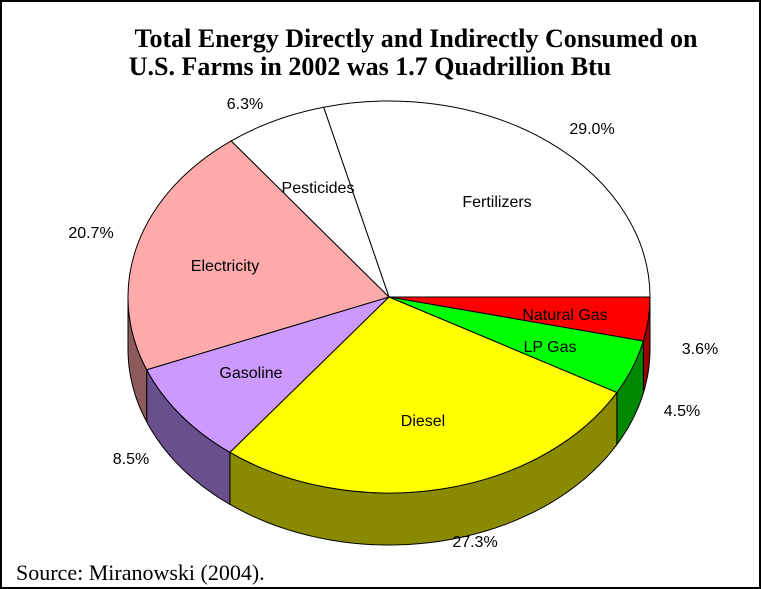  Describe the element at coordinates (310, 202) in the screenshot. I see `pie-slice-pesticides` at that location.